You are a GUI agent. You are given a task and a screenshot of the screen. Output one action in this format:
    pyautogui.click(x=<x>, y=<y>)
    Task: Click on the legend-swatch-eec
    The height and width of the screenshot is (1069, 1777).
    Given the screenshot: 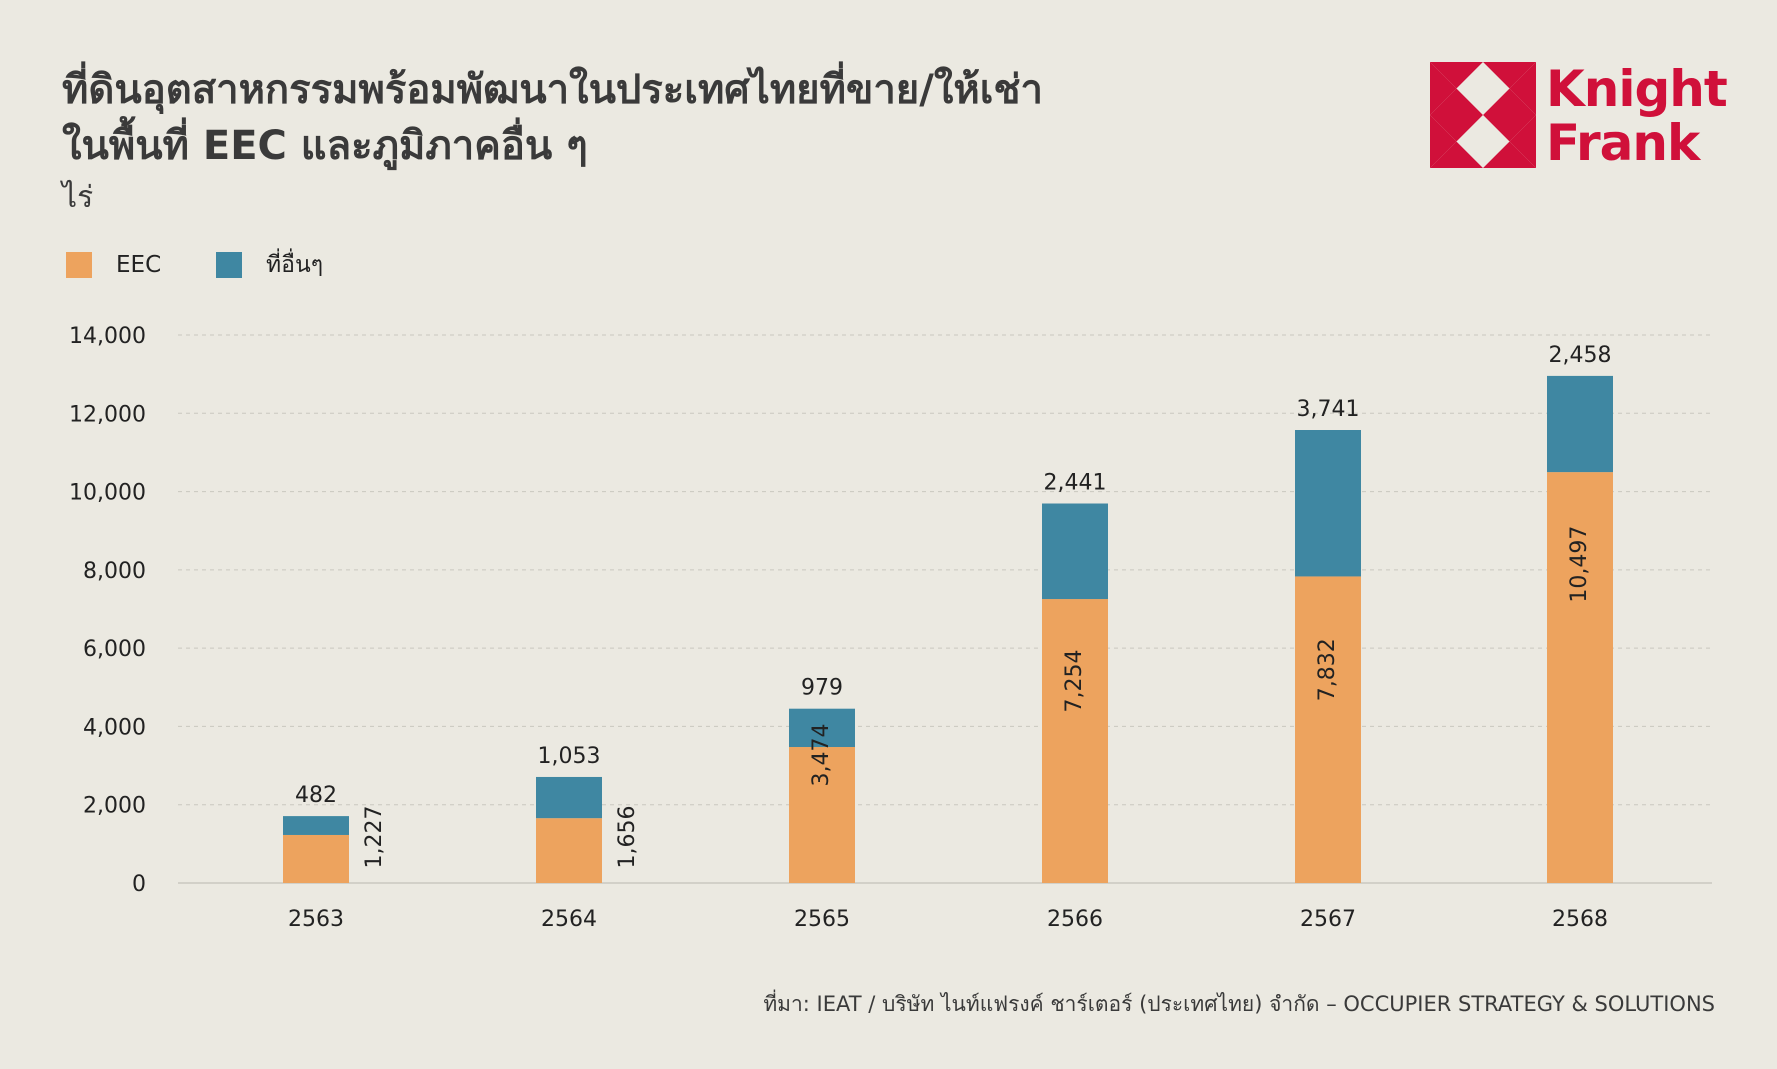 What is the action you would take?
    pyautogui.click(x=79, y=265)
    